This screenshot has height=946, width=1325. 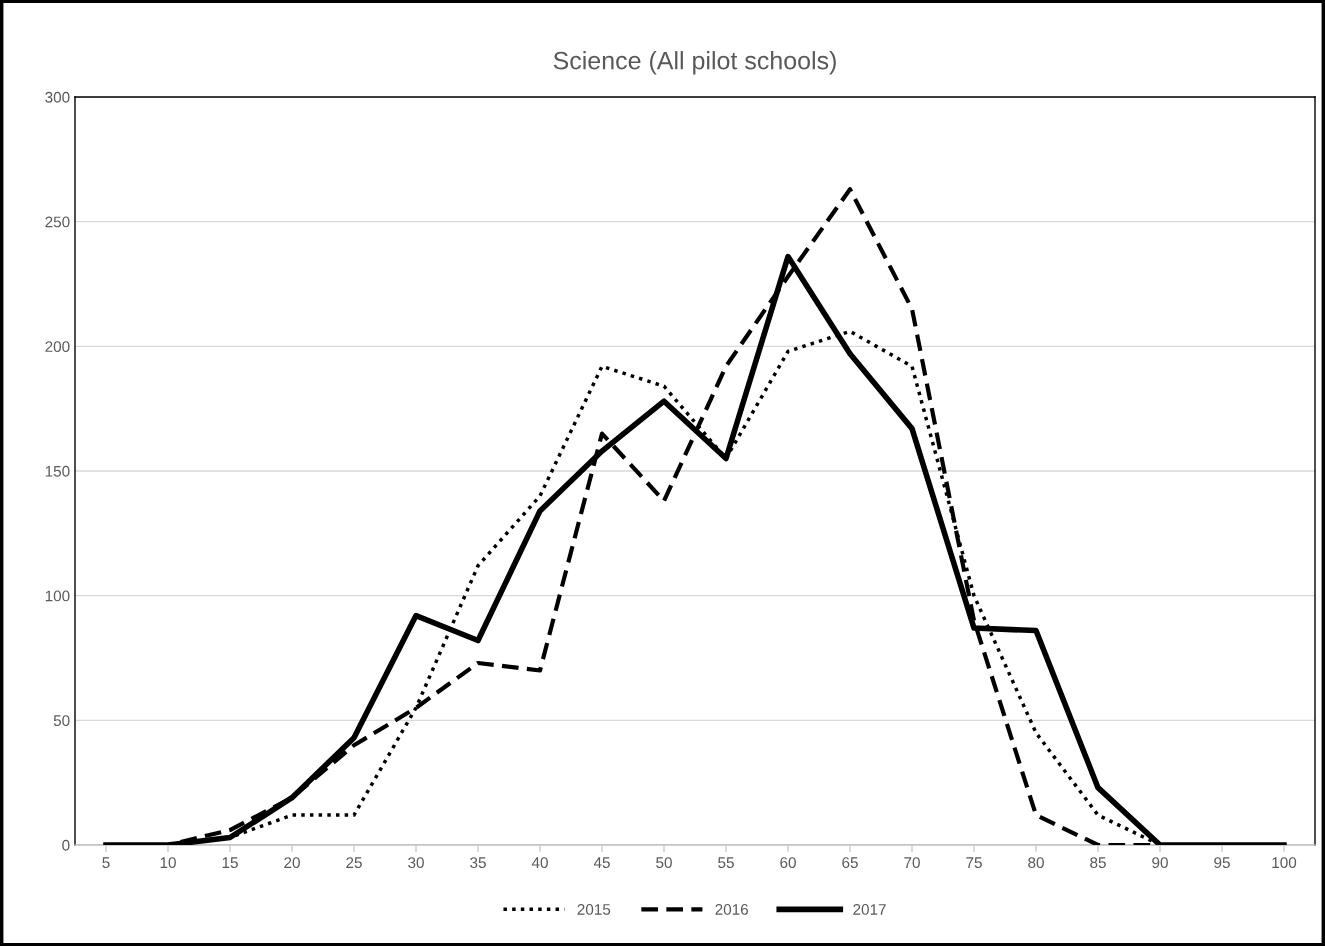 I want to click on x-tick-label: 55, so click(x=726, y=863).